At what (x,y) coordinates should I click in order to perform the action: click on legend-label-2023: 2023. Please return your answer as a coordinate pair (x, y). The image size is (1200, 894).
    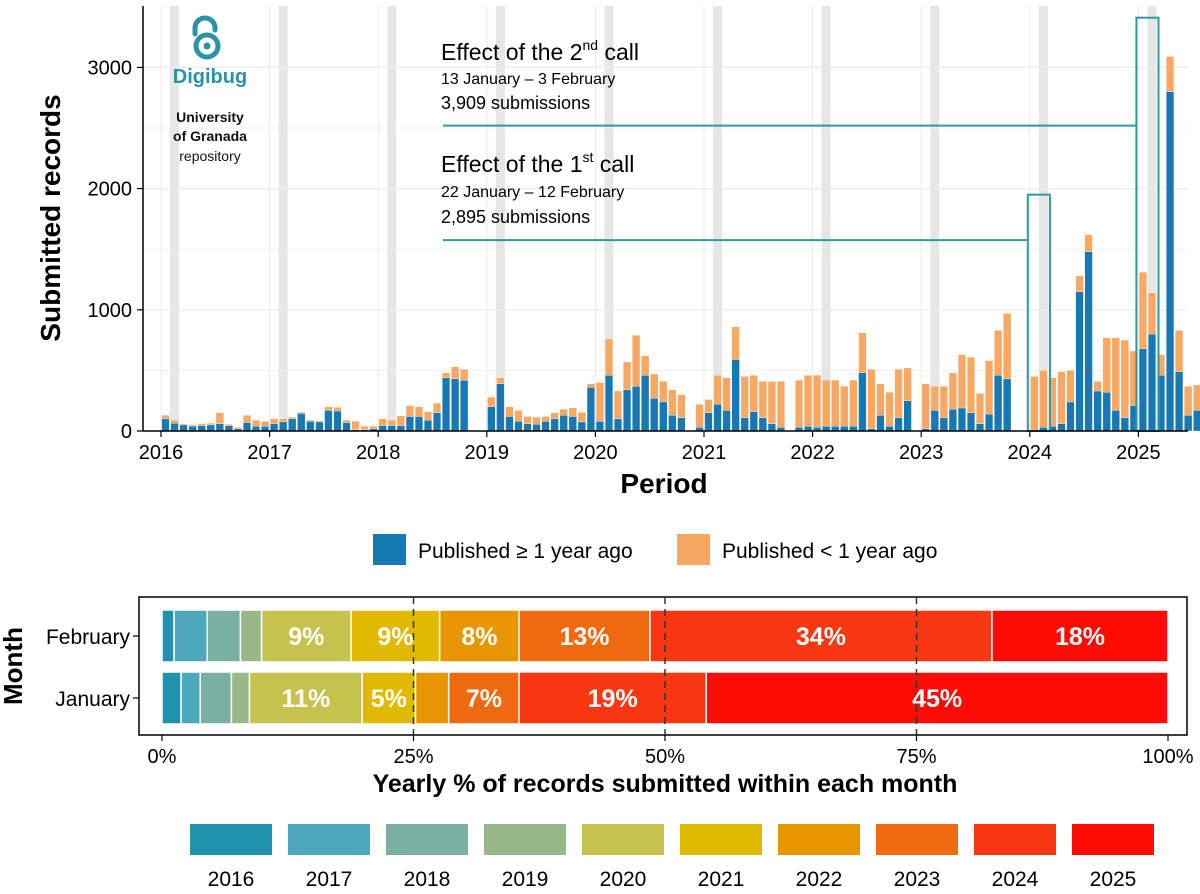
    Looking at the image, I should click on (917, 878).